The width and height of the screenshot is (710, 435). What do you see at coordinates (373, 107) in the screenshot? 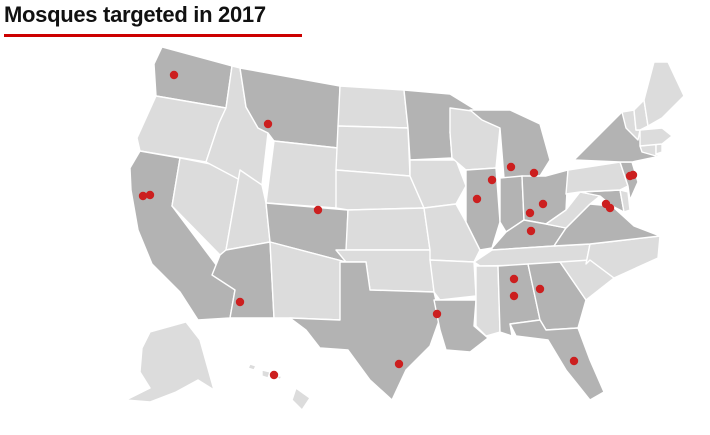
I see `state-nd` at bounding box center [373, 107].